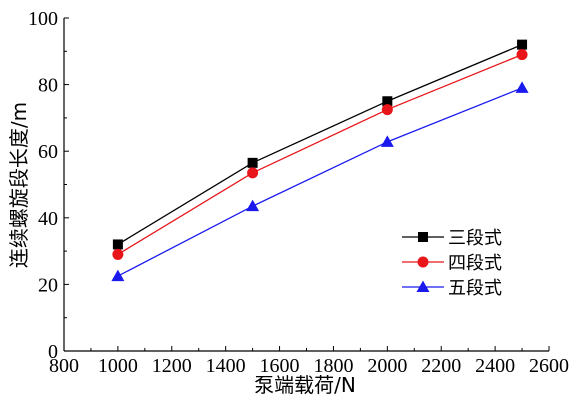 The image size is (571, 401). What do you see at coordinates (48, 285) in the screenshot?
I see `y-tick-label: 20` at bounding box center [48, 285].